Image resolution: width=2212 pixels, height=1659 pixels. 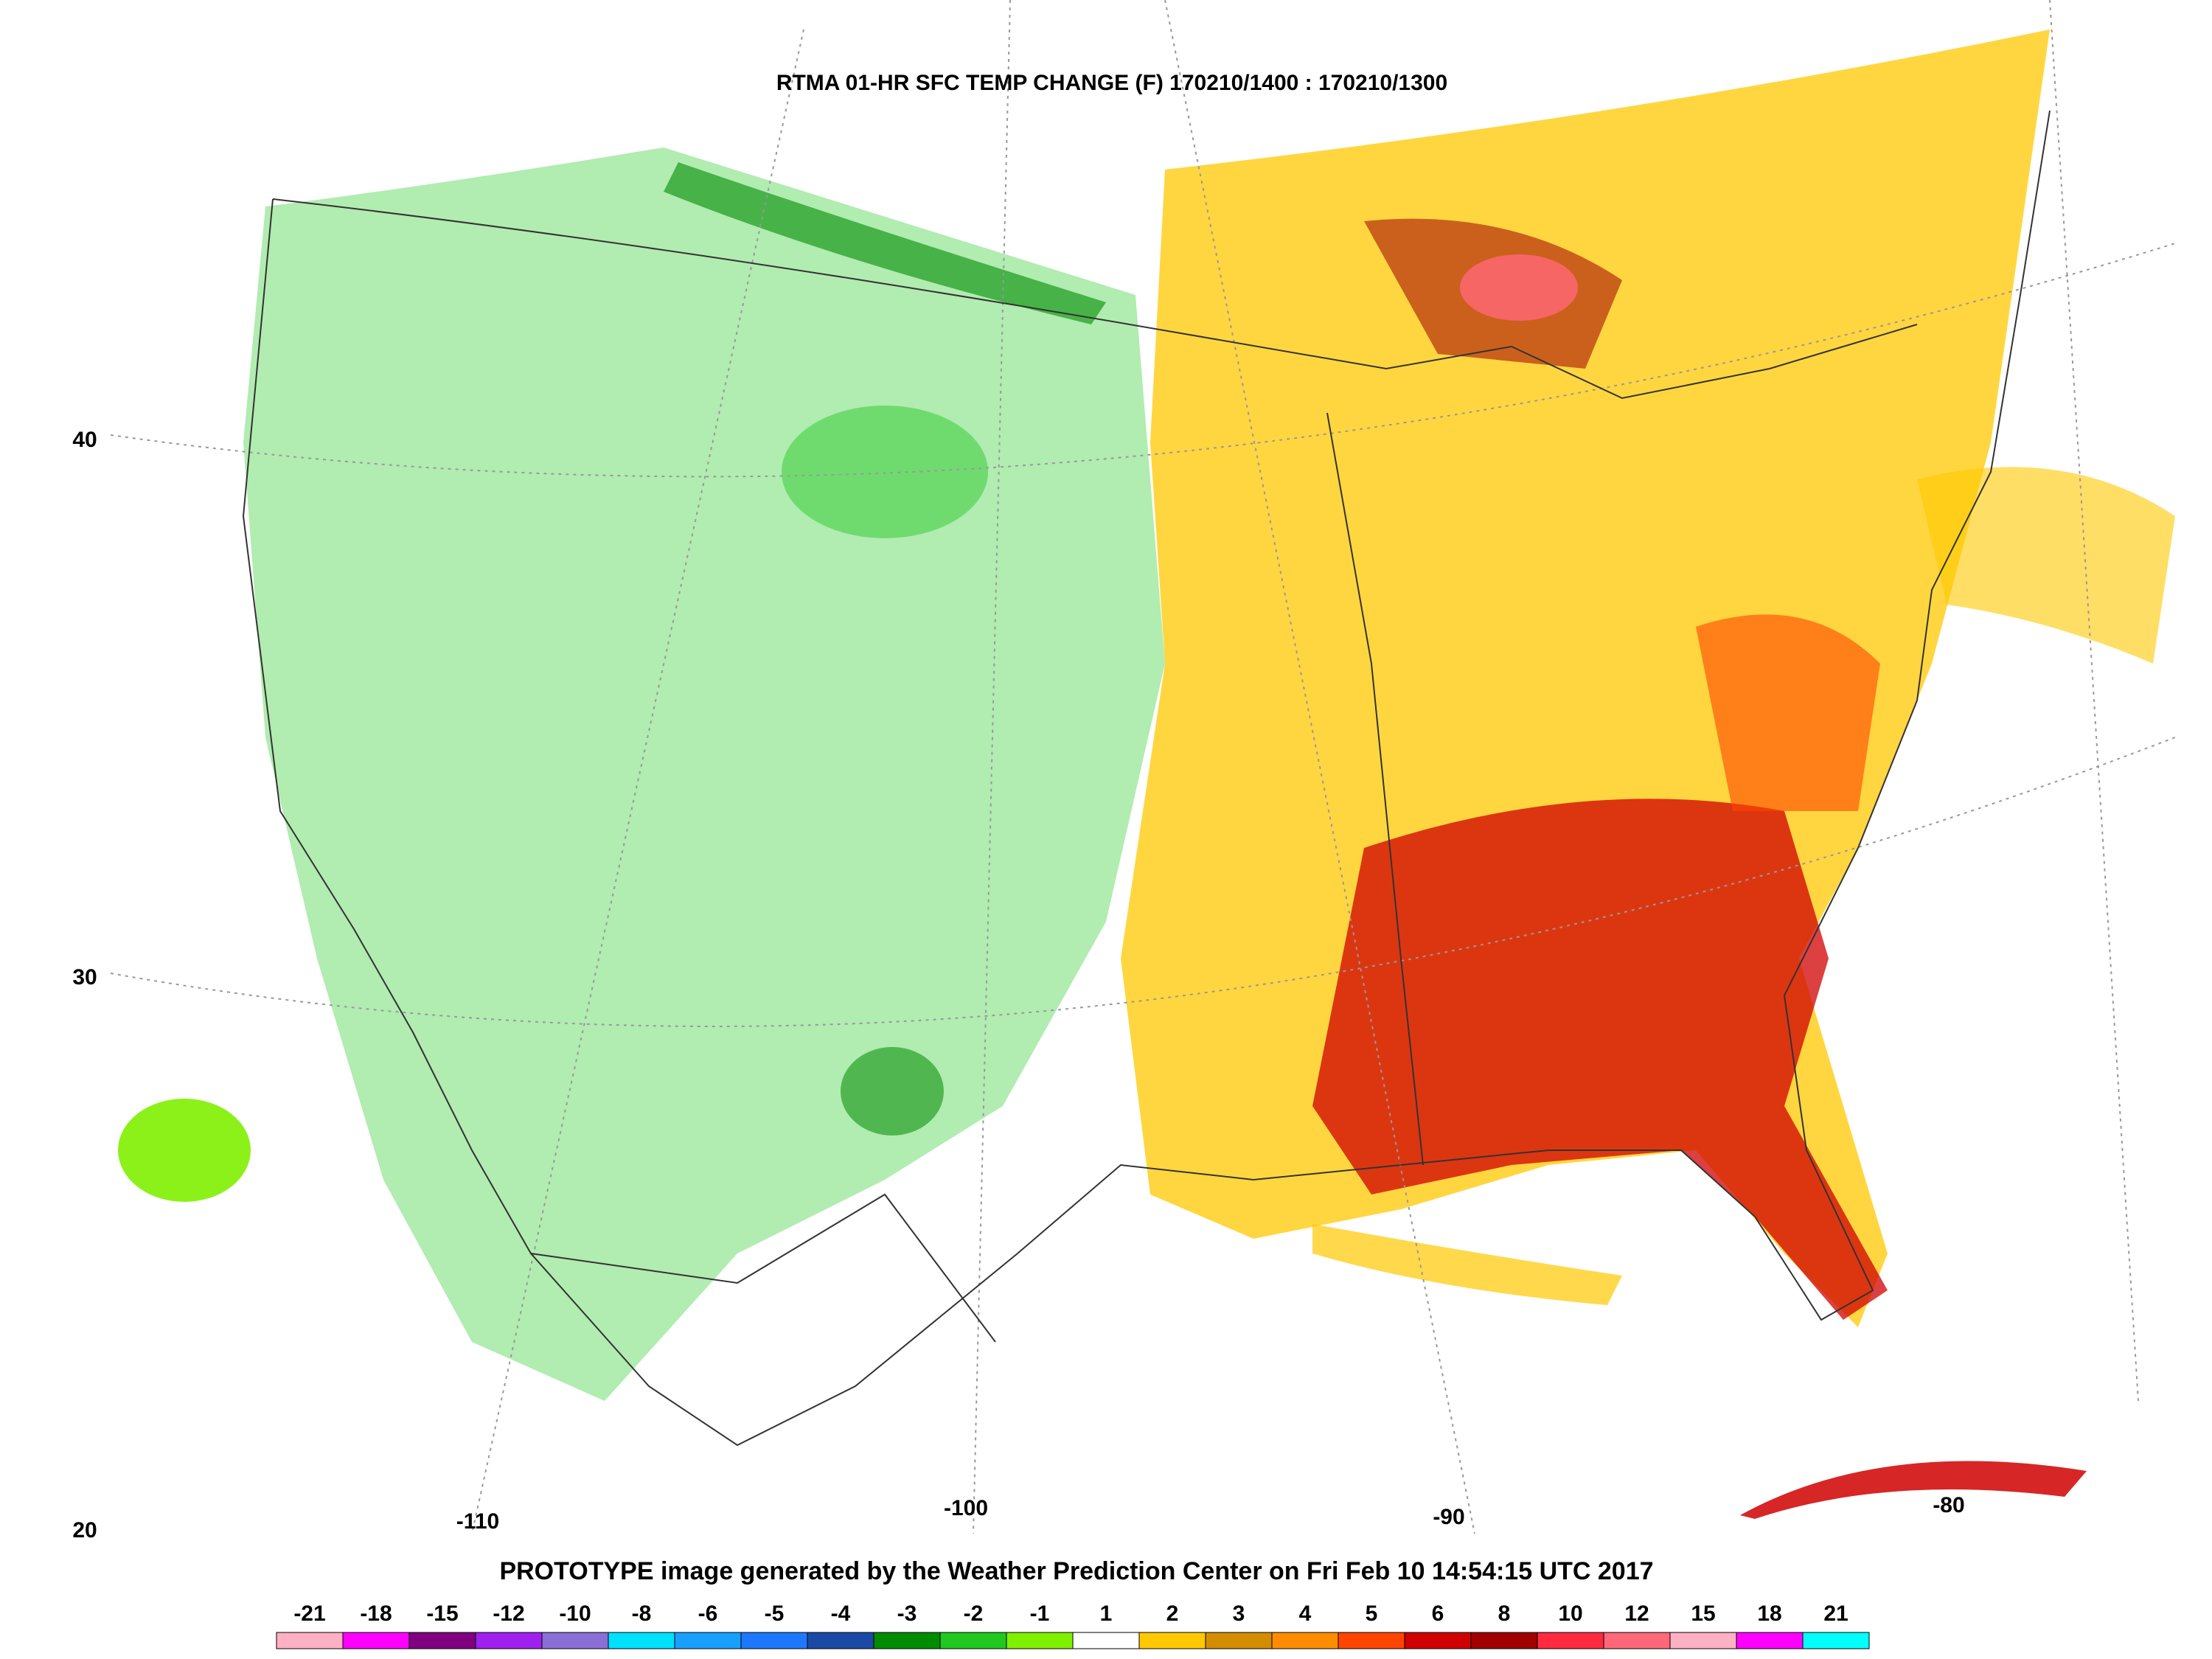 What do you see at coordinates (885, 243) in the screenshot?
I see `northern-plains-cooling-band` at bounding box center [885, 243].